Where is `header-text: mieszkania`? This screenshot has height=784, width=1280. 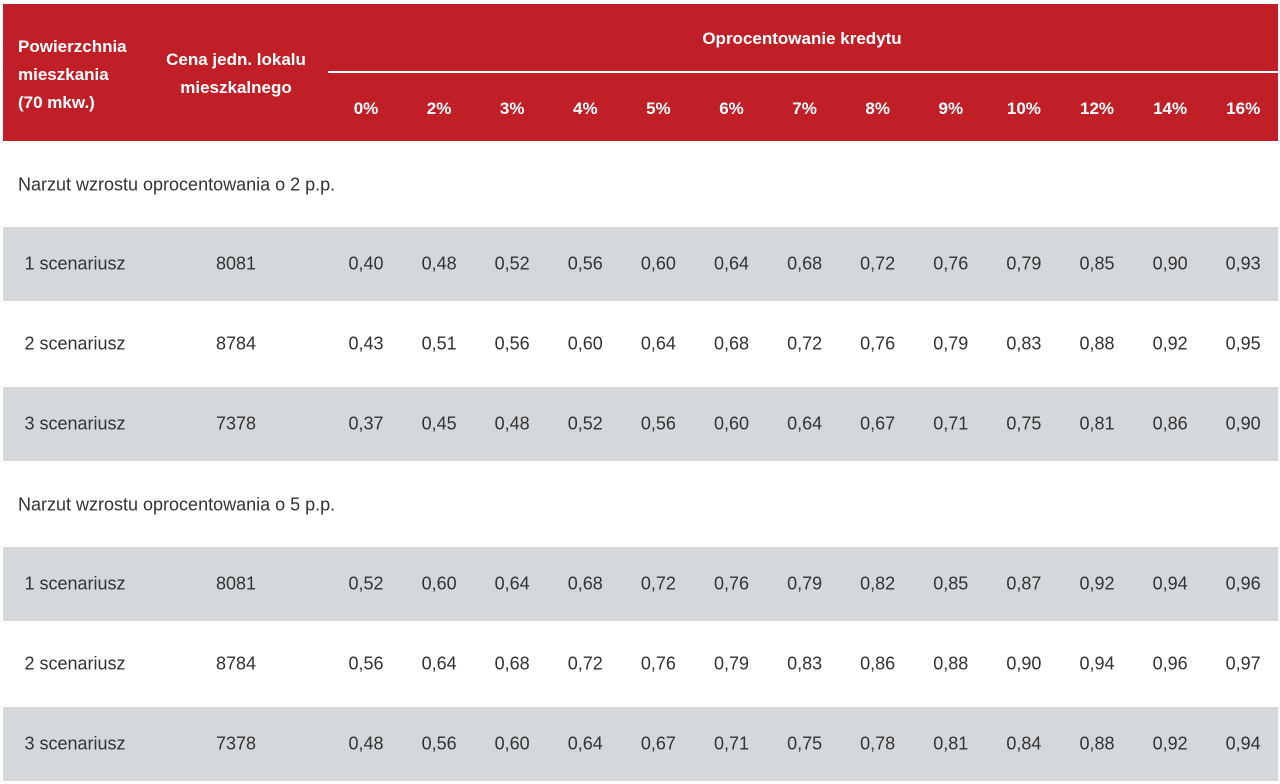 header-text: mieszkania is located at coordinates (63, 74).